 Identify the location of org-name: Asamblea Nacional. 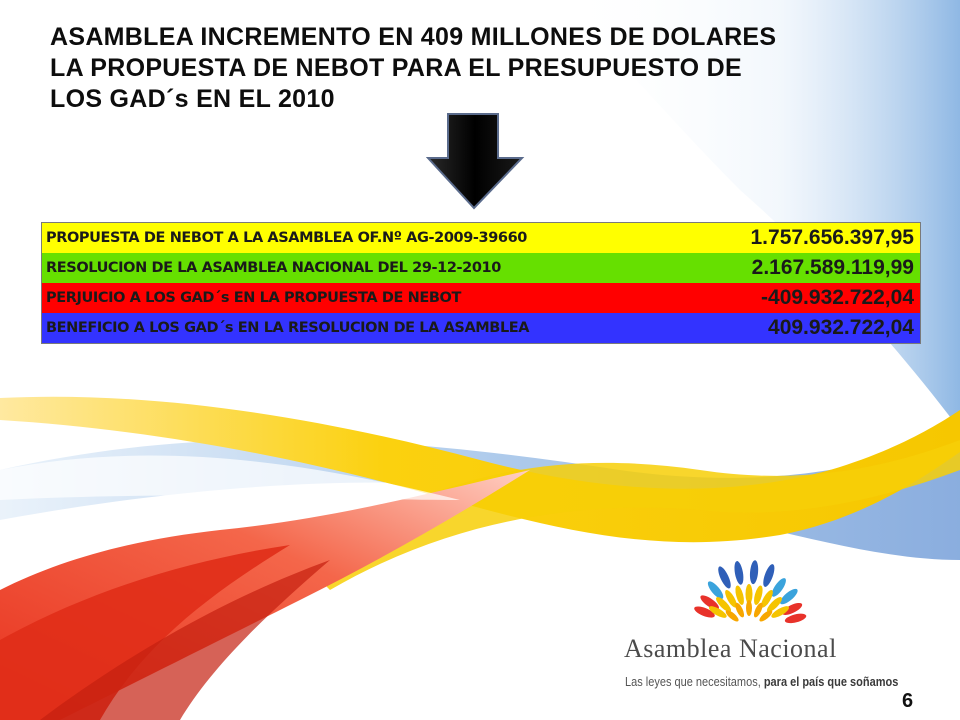
(759, 649).